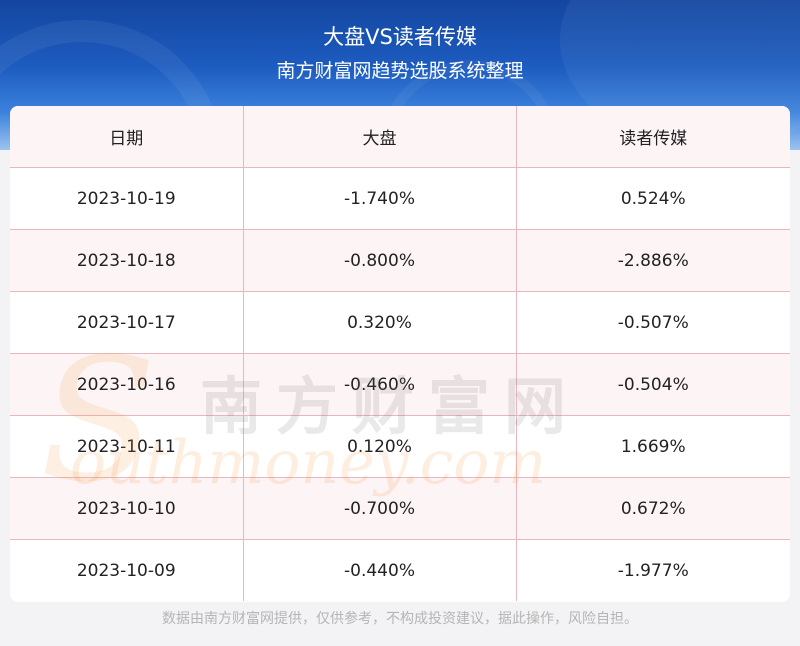 The image size is (800, 646). What do you see at coordinates (653, 322) in the screenshot?
I see `cell-stock-change: -0.507%` at bounding box center [653, 322].